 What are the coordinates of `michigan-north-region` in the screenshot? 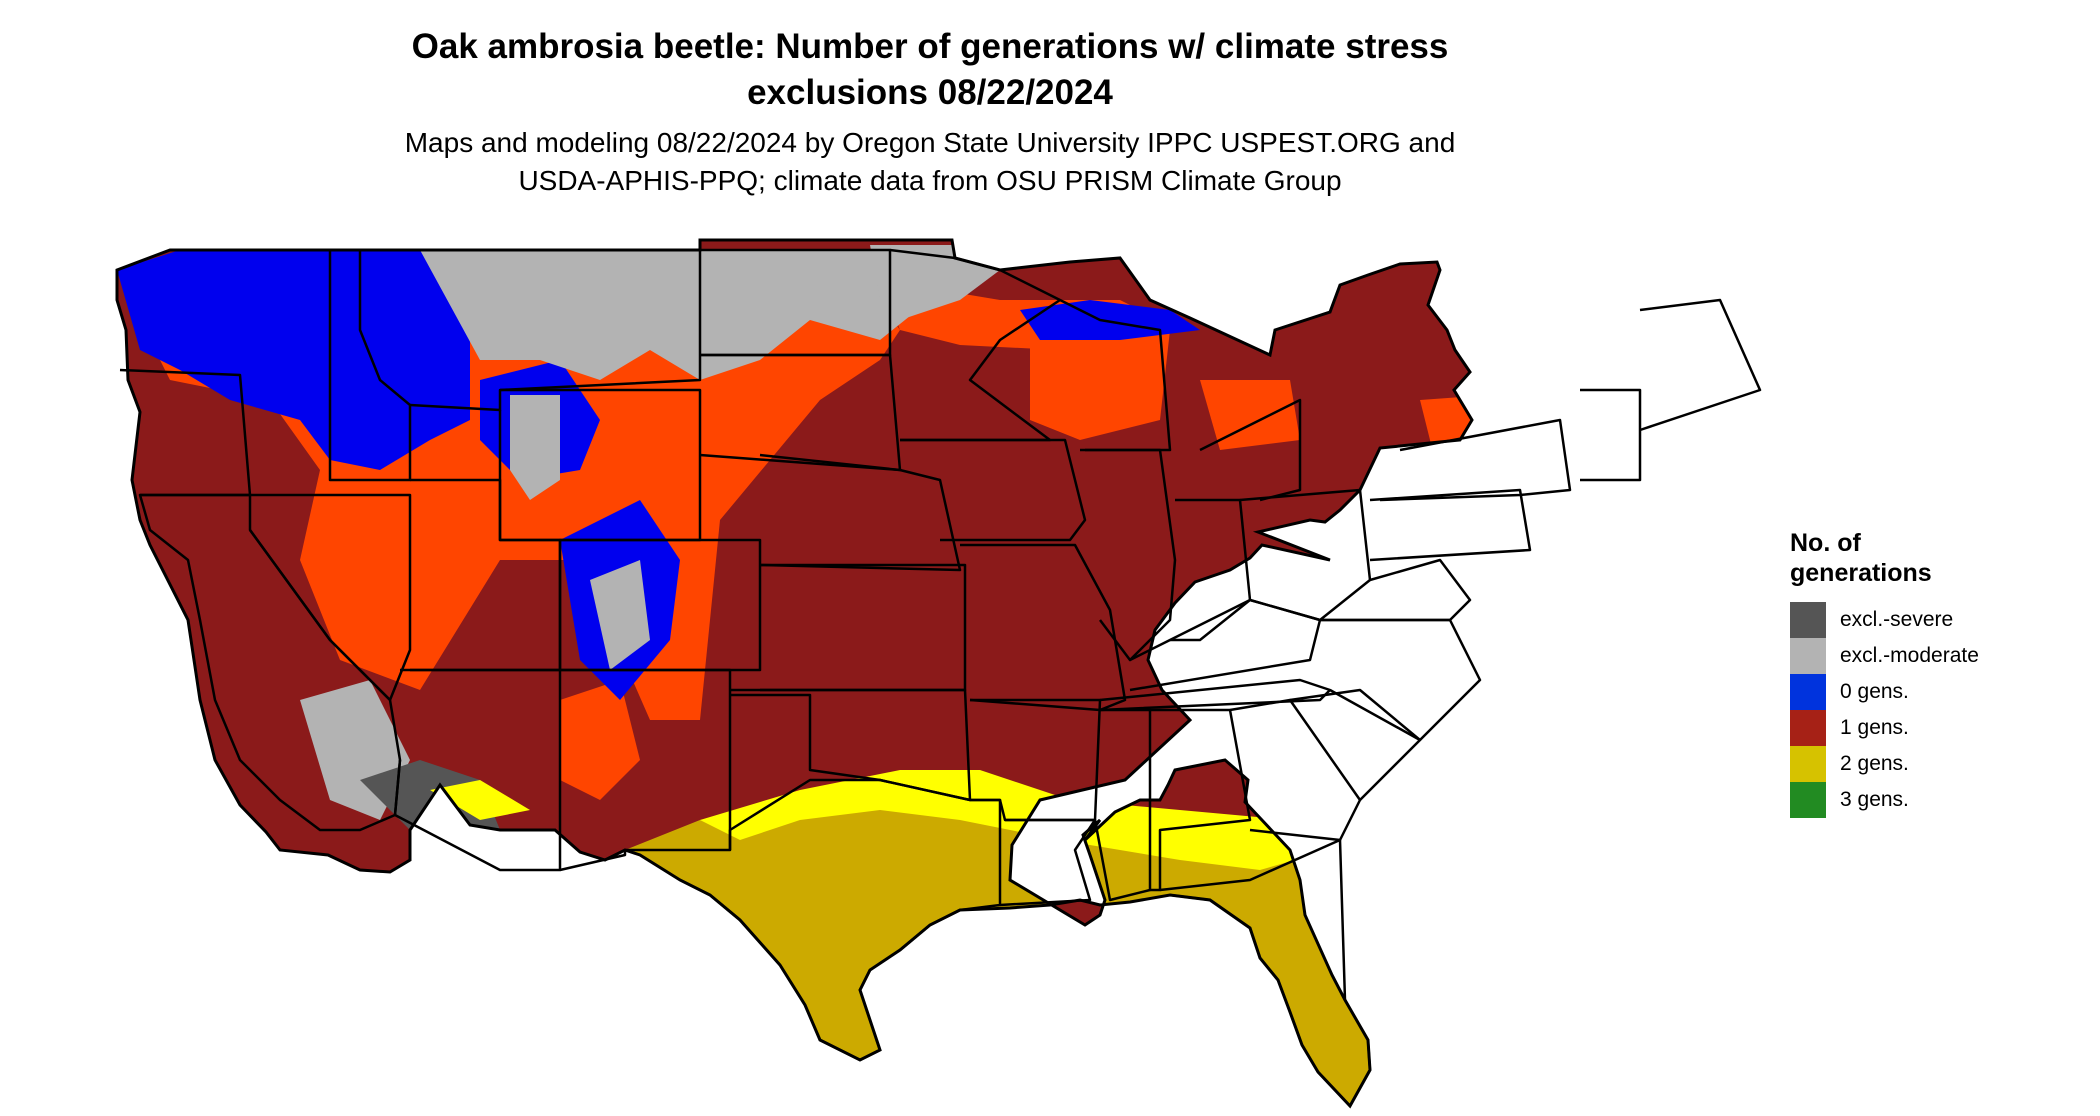 It's located at (1250, 415).